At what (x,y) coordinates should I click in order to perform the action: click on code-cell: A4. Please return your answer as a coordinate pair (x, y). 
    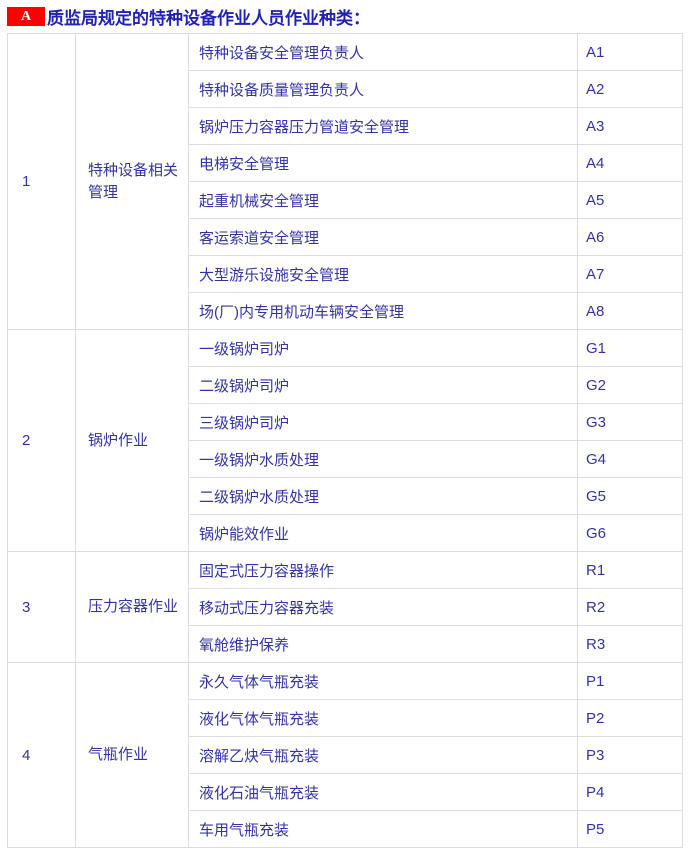
    Looking at the image, I should click on (630, 163).